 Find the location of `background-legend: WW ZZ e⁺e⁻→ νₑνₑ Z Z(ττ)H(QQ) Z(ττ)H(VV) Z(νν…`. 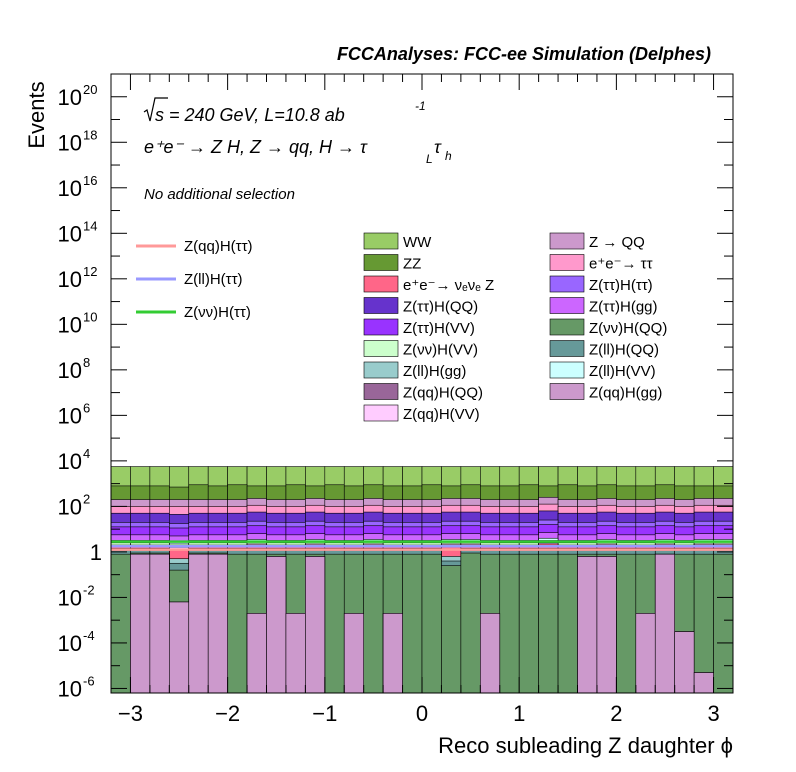

background-legend: WW ZZ e⁺e⁻→ νₑνₑ Z Z(ττ)H(QQ) Z(ττ)H(VV) Z(νν… is located at coordinates (515, 327).